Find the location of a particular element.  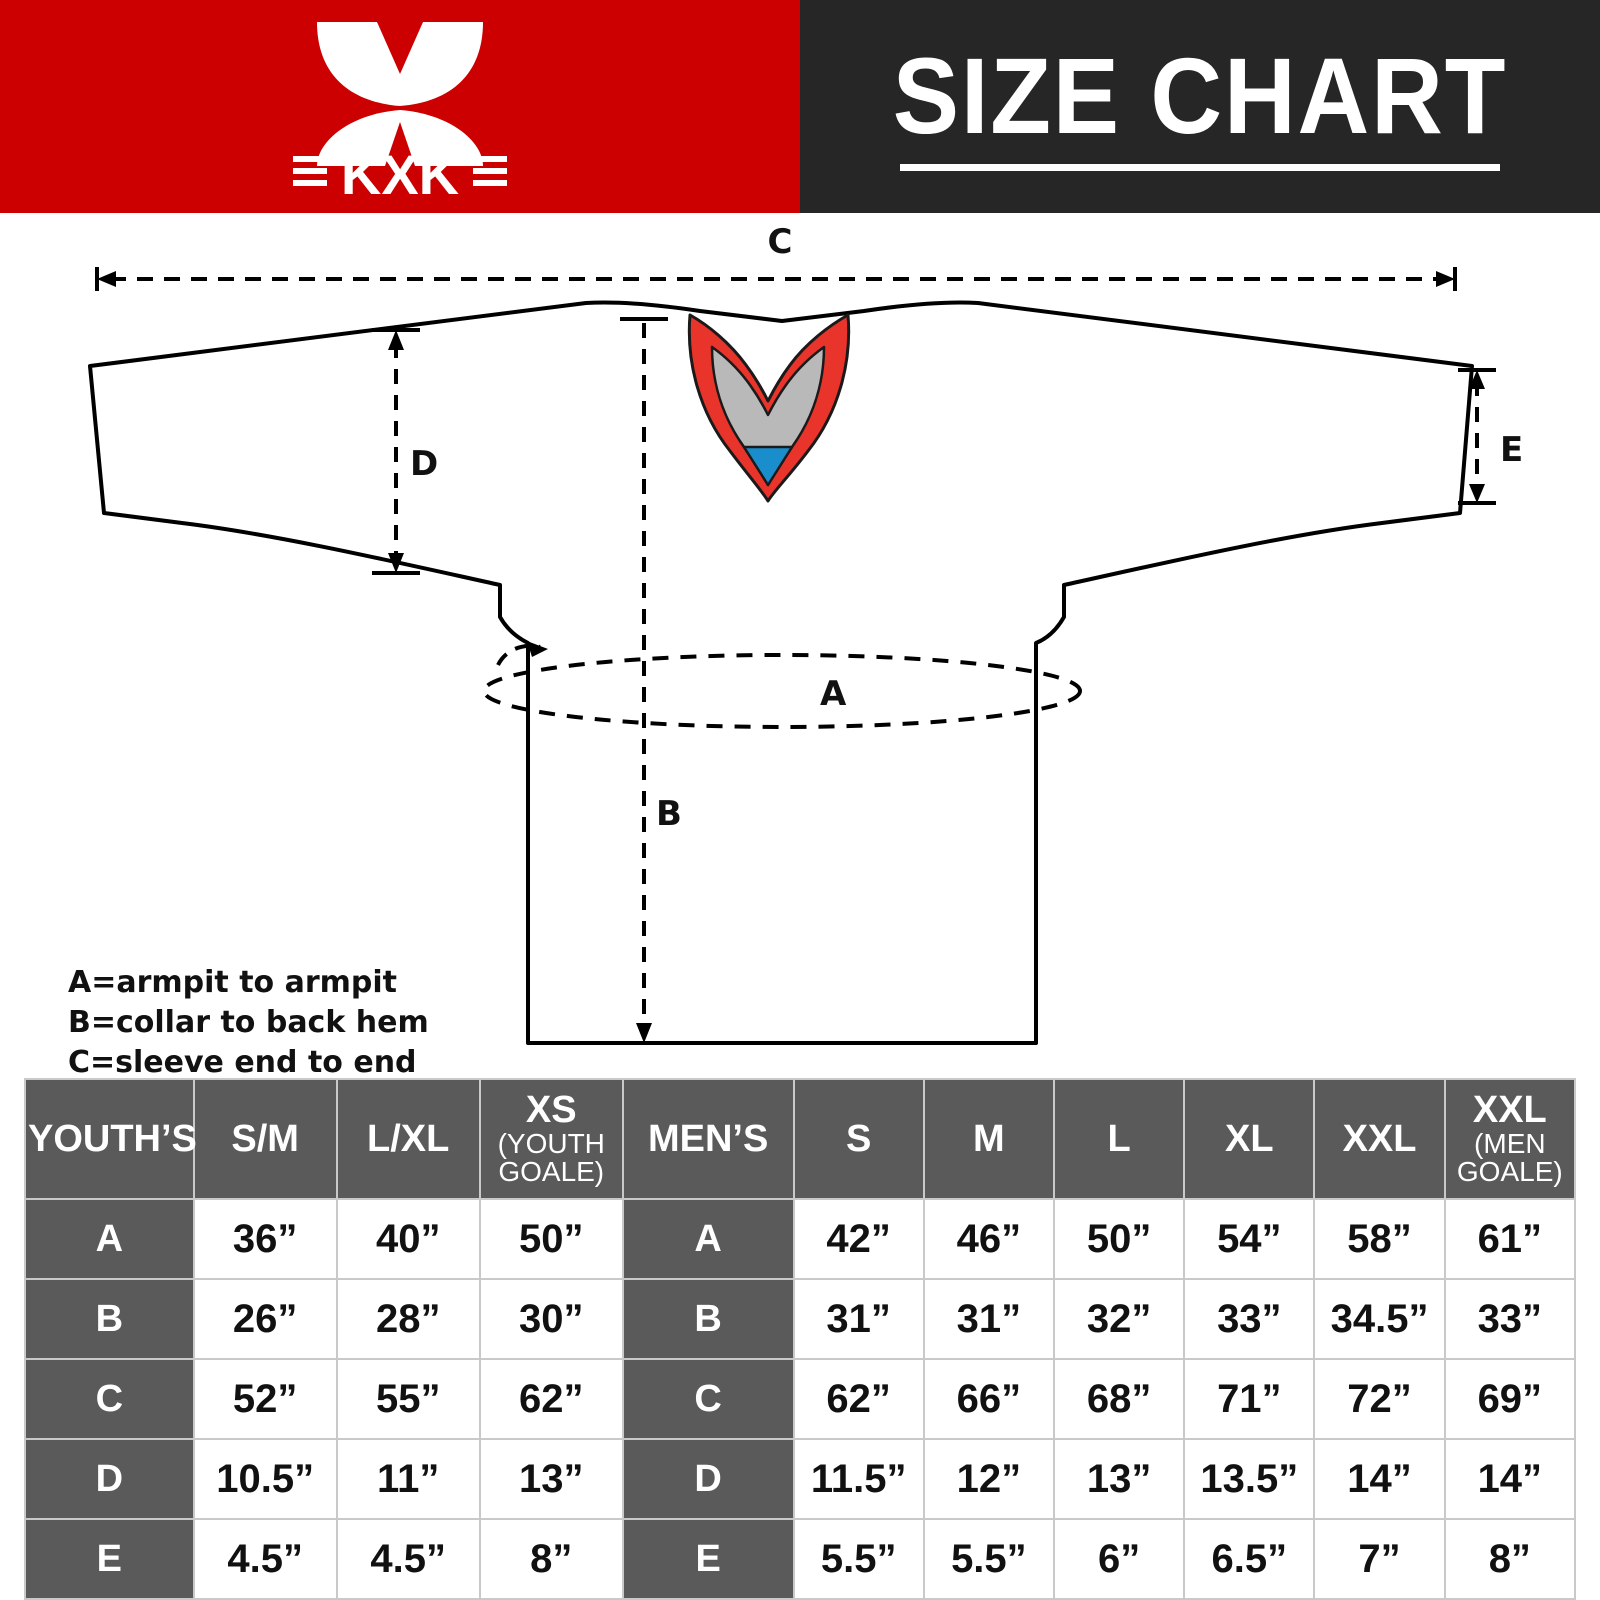

row-label-youth-d: D is located at coordinates (109, 1479).